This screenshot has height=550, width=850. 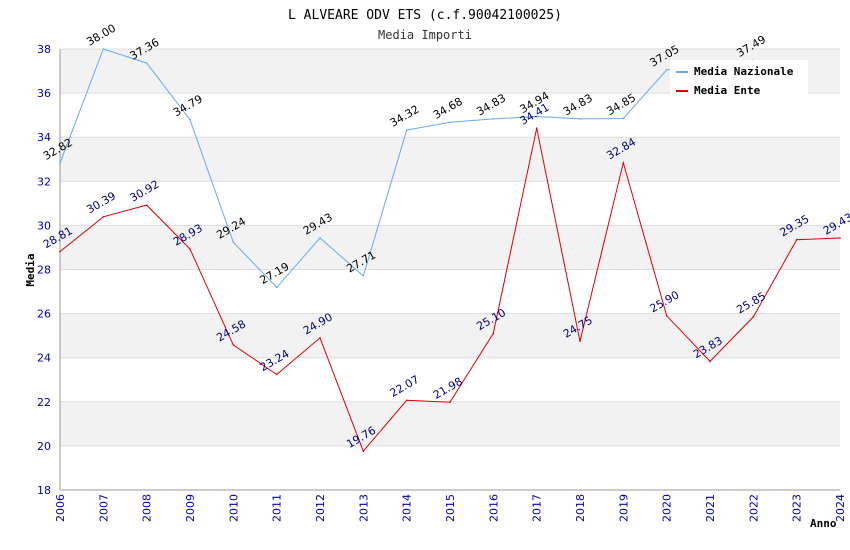 I want to click on y-tick-label: 20, so click(x=44, y=446).